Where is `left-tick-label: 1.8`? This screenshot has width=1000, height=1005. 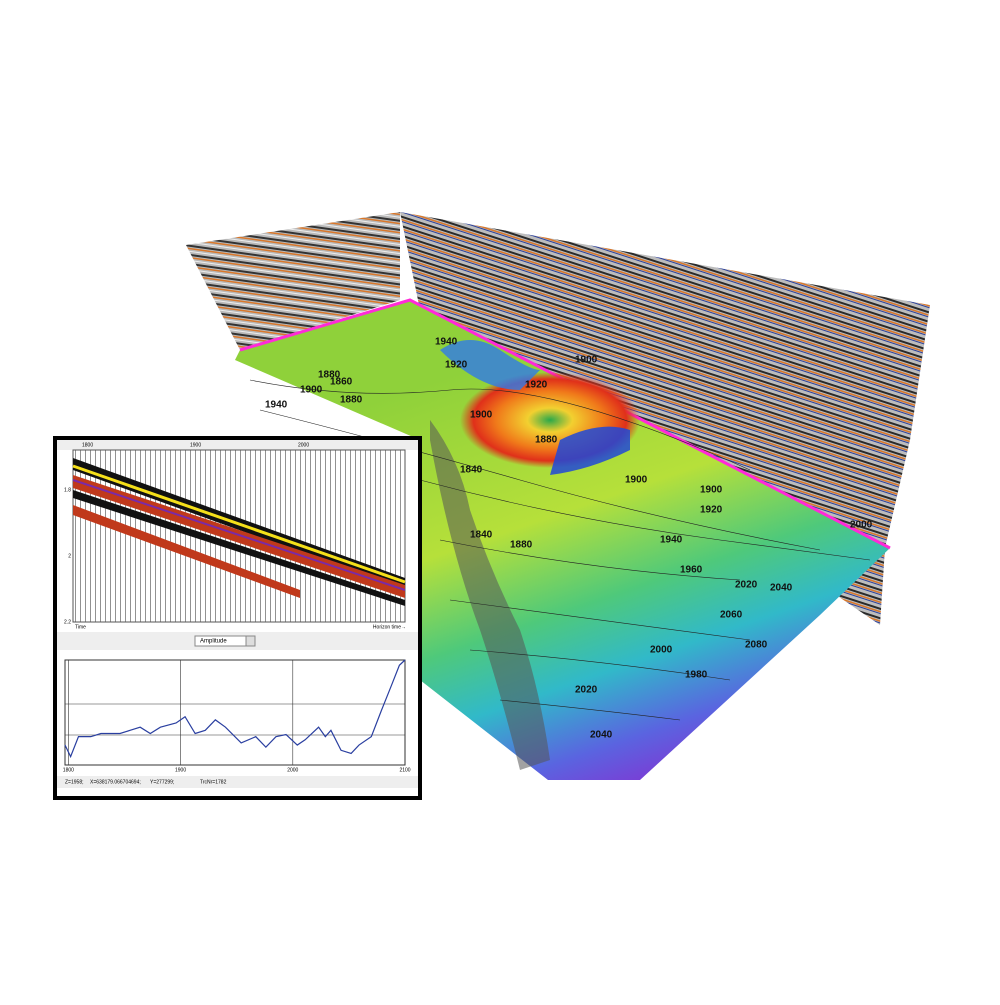
left-tick-label: 1.8 is located at coordinates (67, 490).